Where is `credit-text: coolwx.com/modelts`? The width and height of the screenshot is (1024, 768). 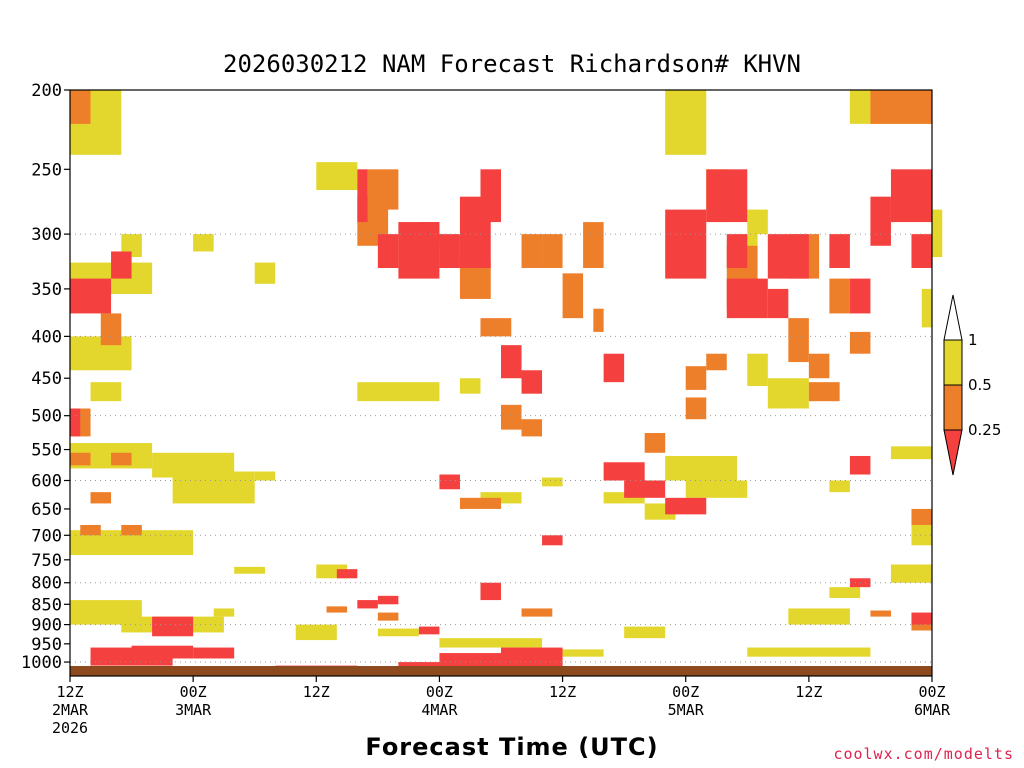 credit-text: coolwx.com/modelts is located at coordinates (923, 754).